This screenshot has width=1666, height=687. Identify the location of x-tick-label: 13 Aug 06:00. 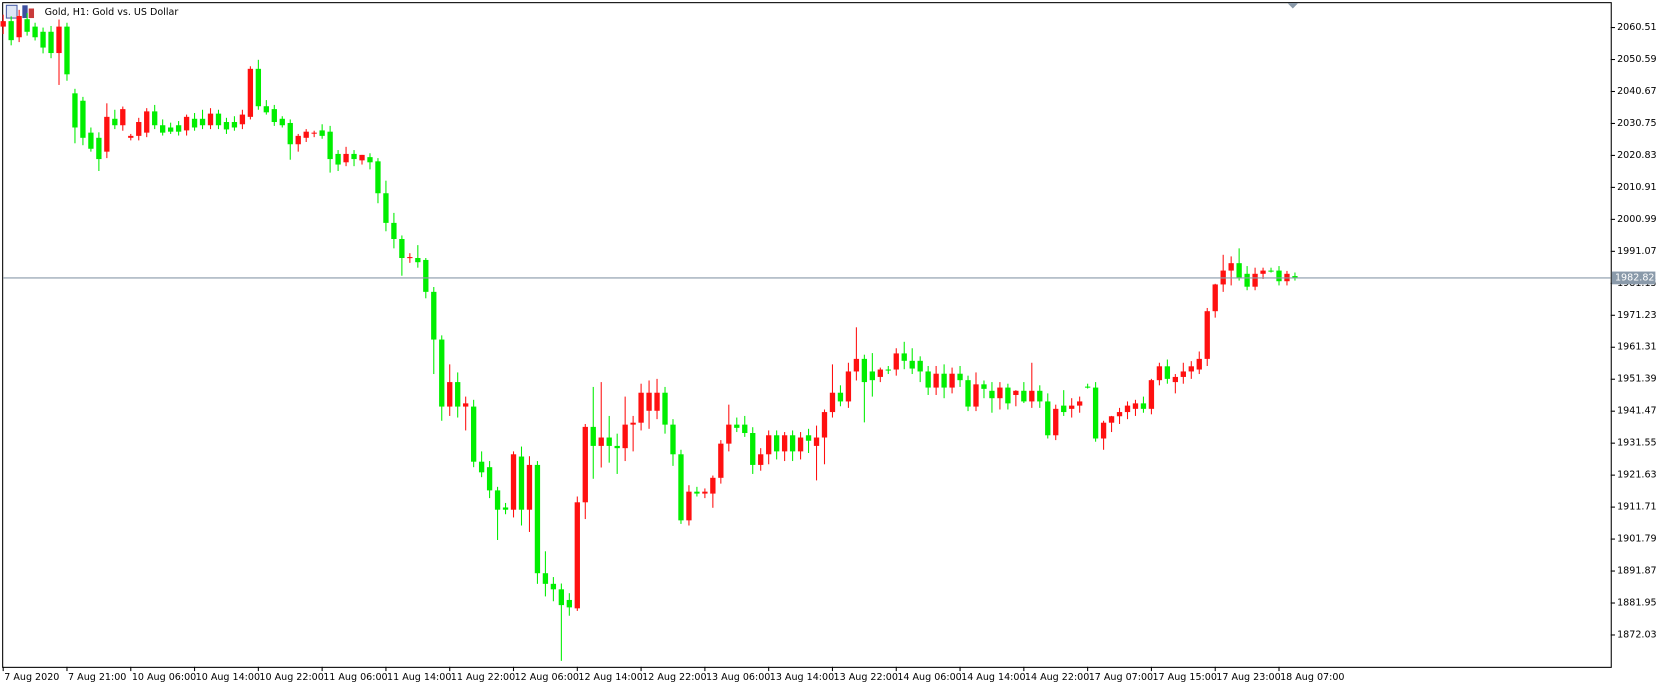
(738, 677).